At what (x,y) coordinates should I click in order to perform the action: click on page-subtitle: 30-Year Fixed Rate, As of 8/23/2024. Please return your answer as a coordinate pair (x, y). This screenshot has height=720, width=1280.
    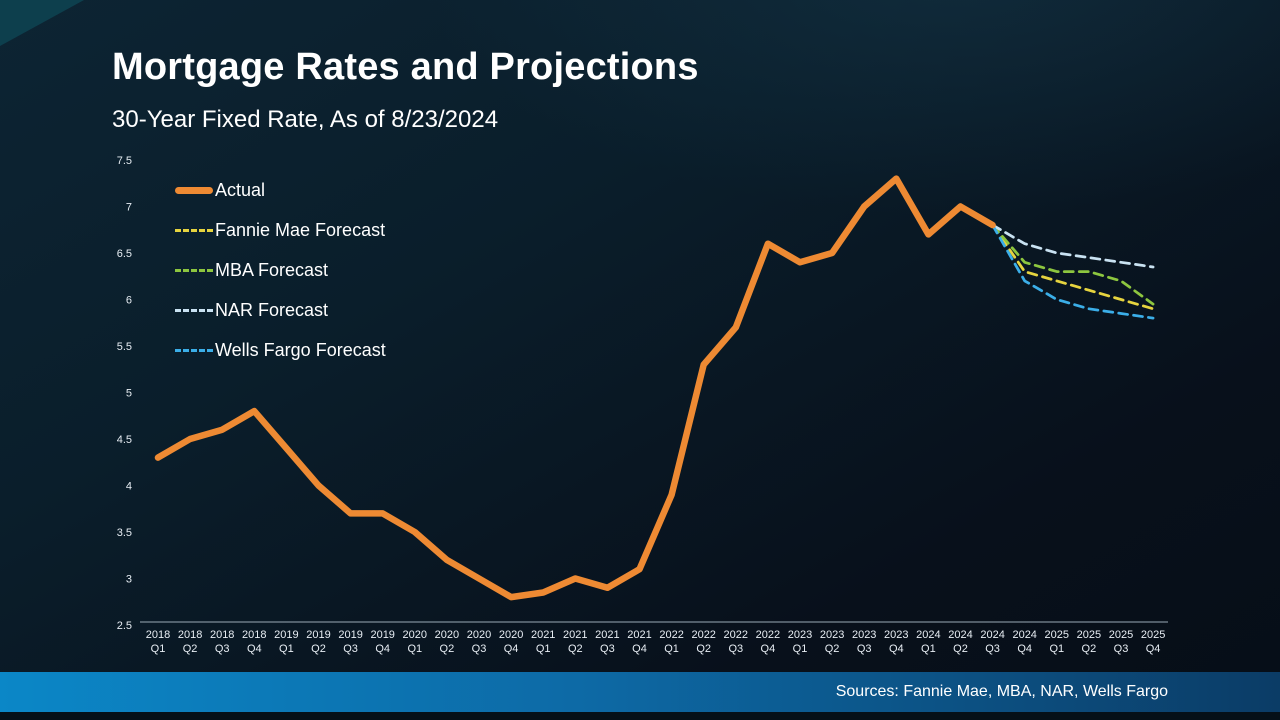
    Looking at the image, I should click on (305, 119).